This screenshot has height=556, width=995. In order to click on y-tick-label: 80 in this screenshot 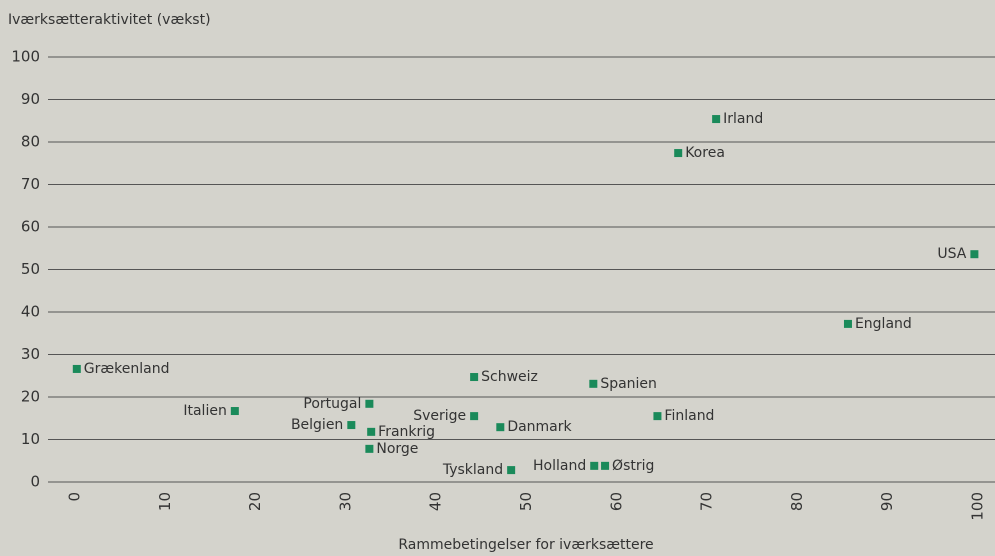, I will do `click(30, 142)`.